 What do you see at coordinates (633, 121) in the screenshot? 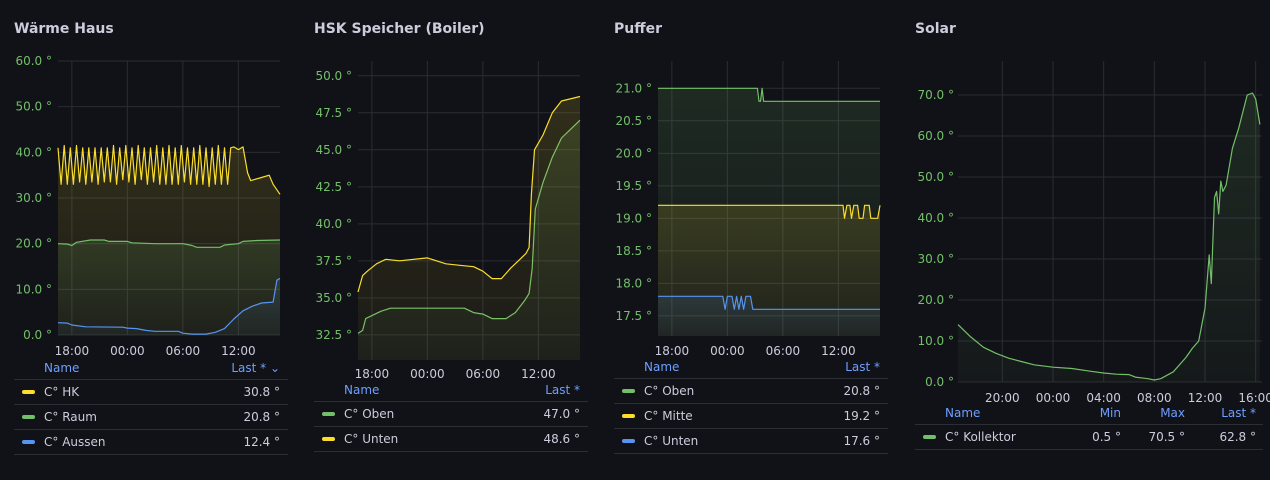
I see `y-tick-label: 20.5 °` at bounding box center [633, 121].